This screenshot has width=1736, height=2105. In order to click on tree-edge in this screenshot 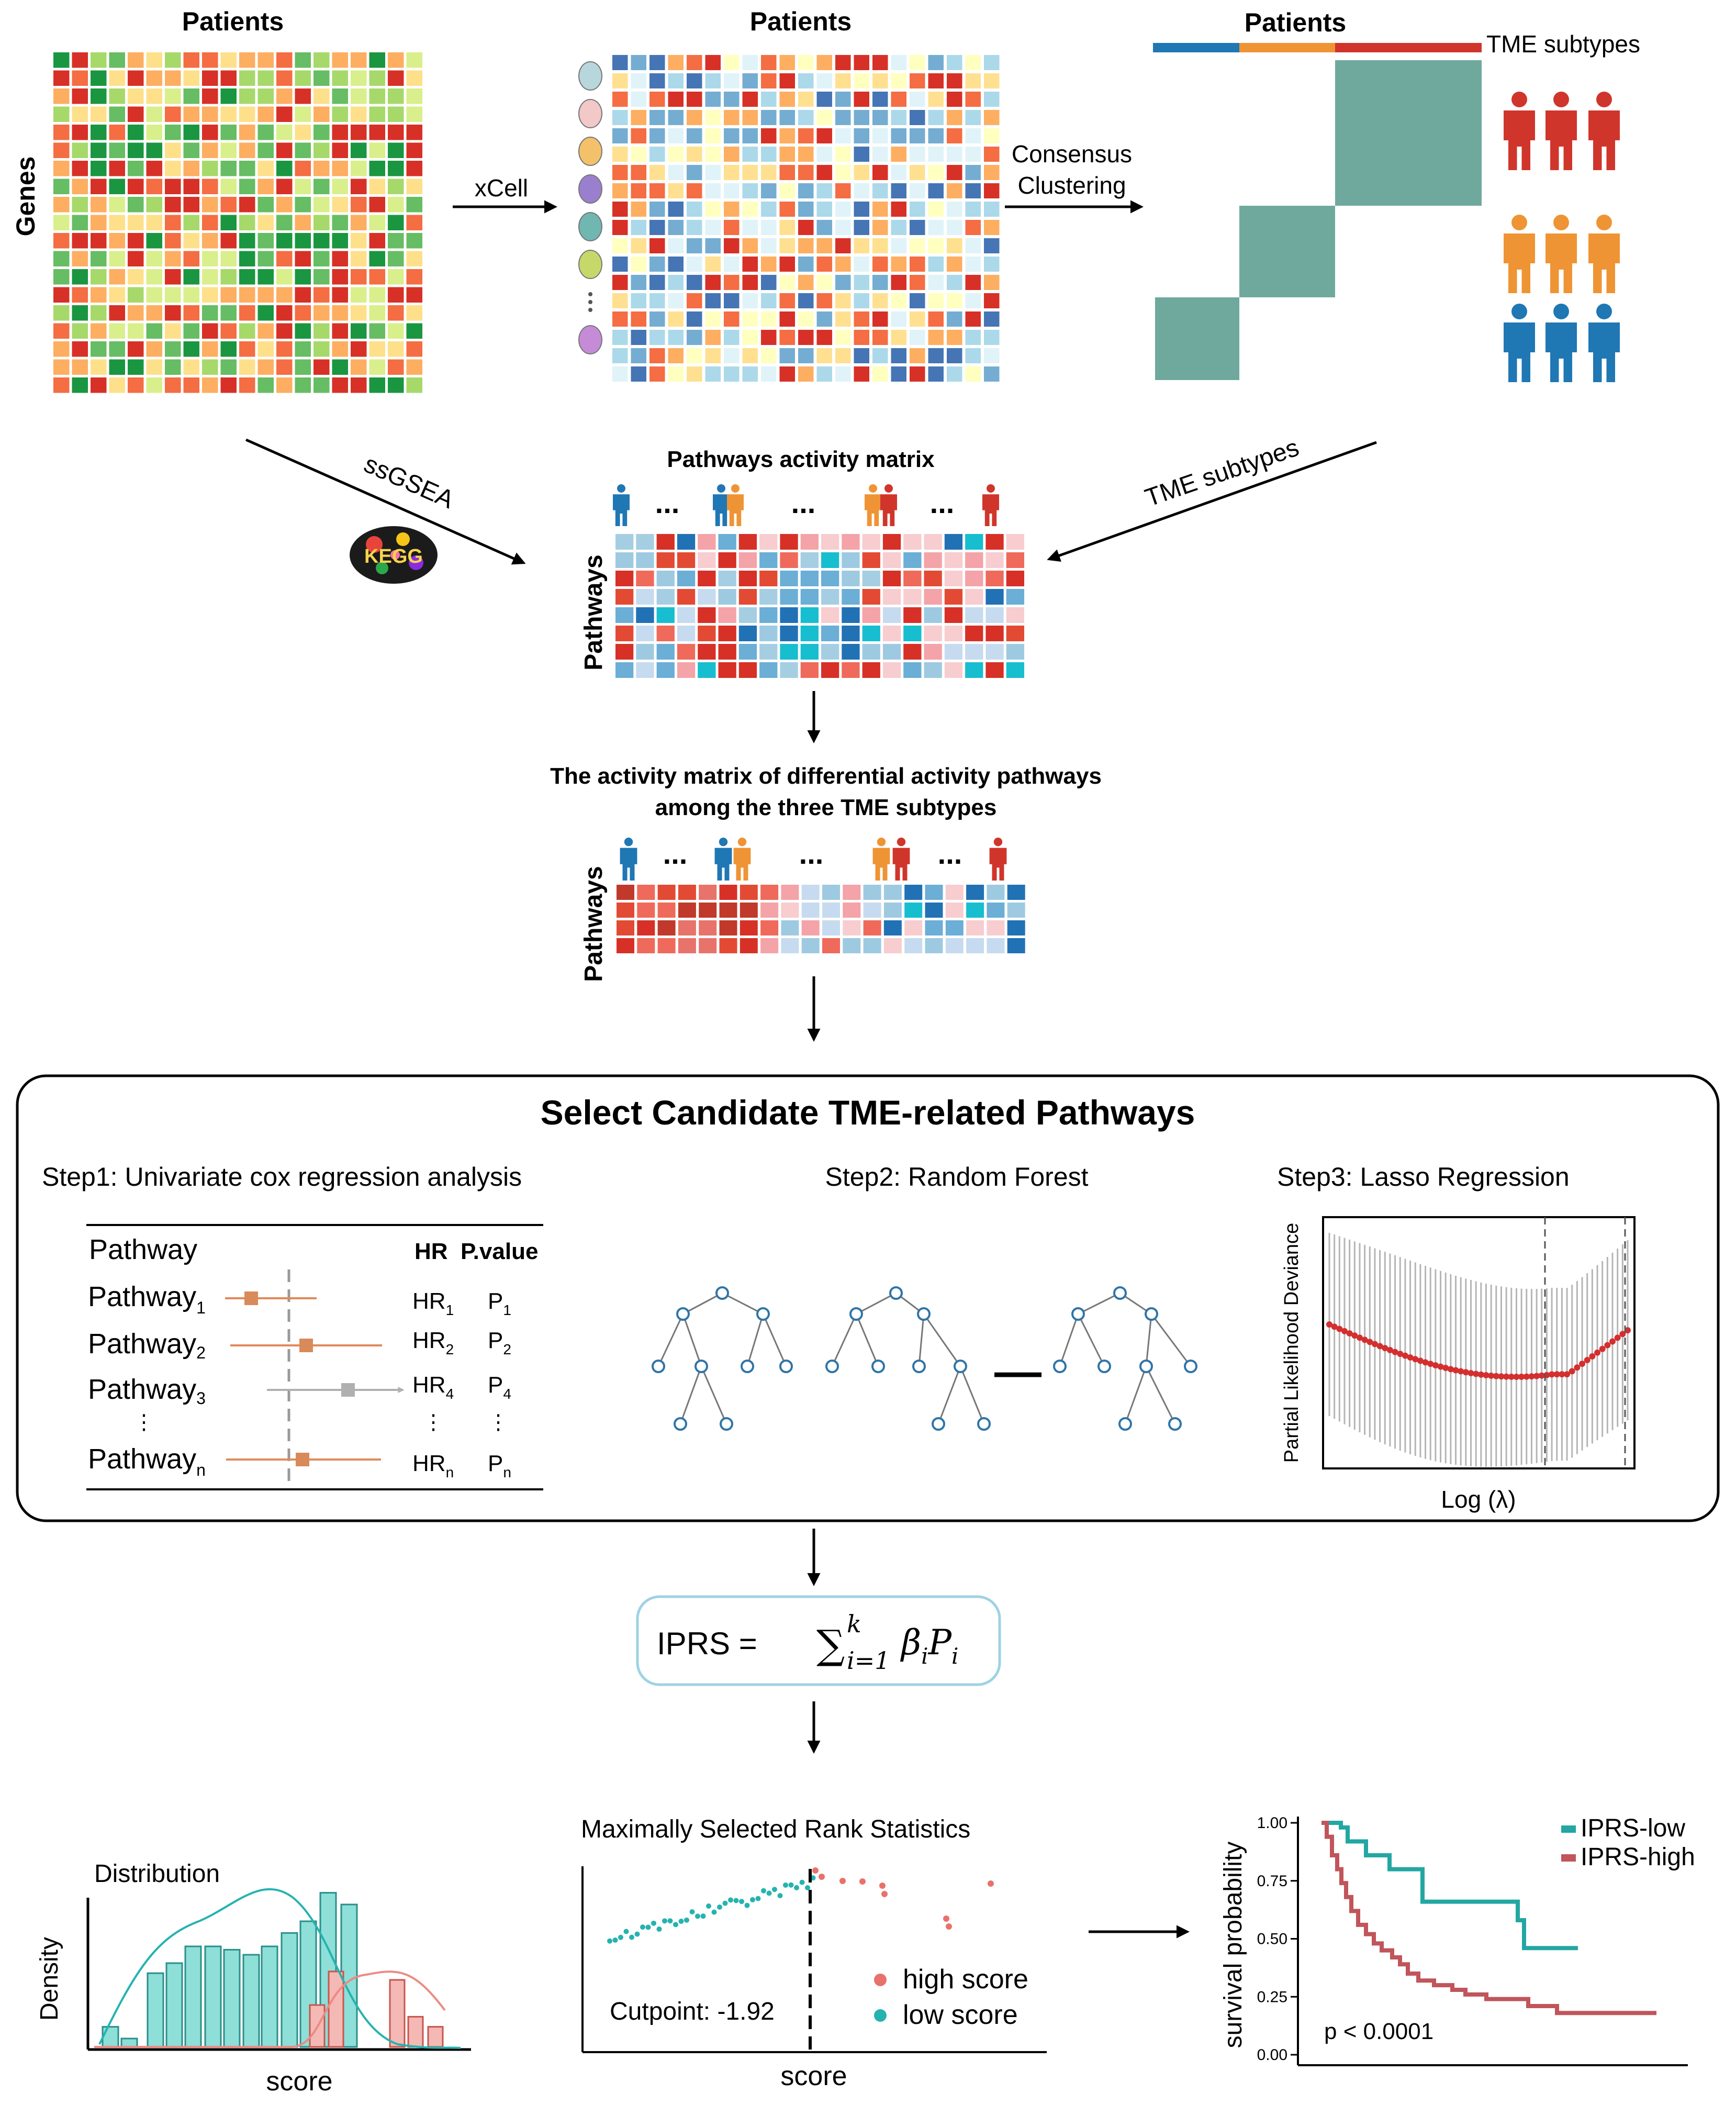, I will do `click(867, 1340)`.